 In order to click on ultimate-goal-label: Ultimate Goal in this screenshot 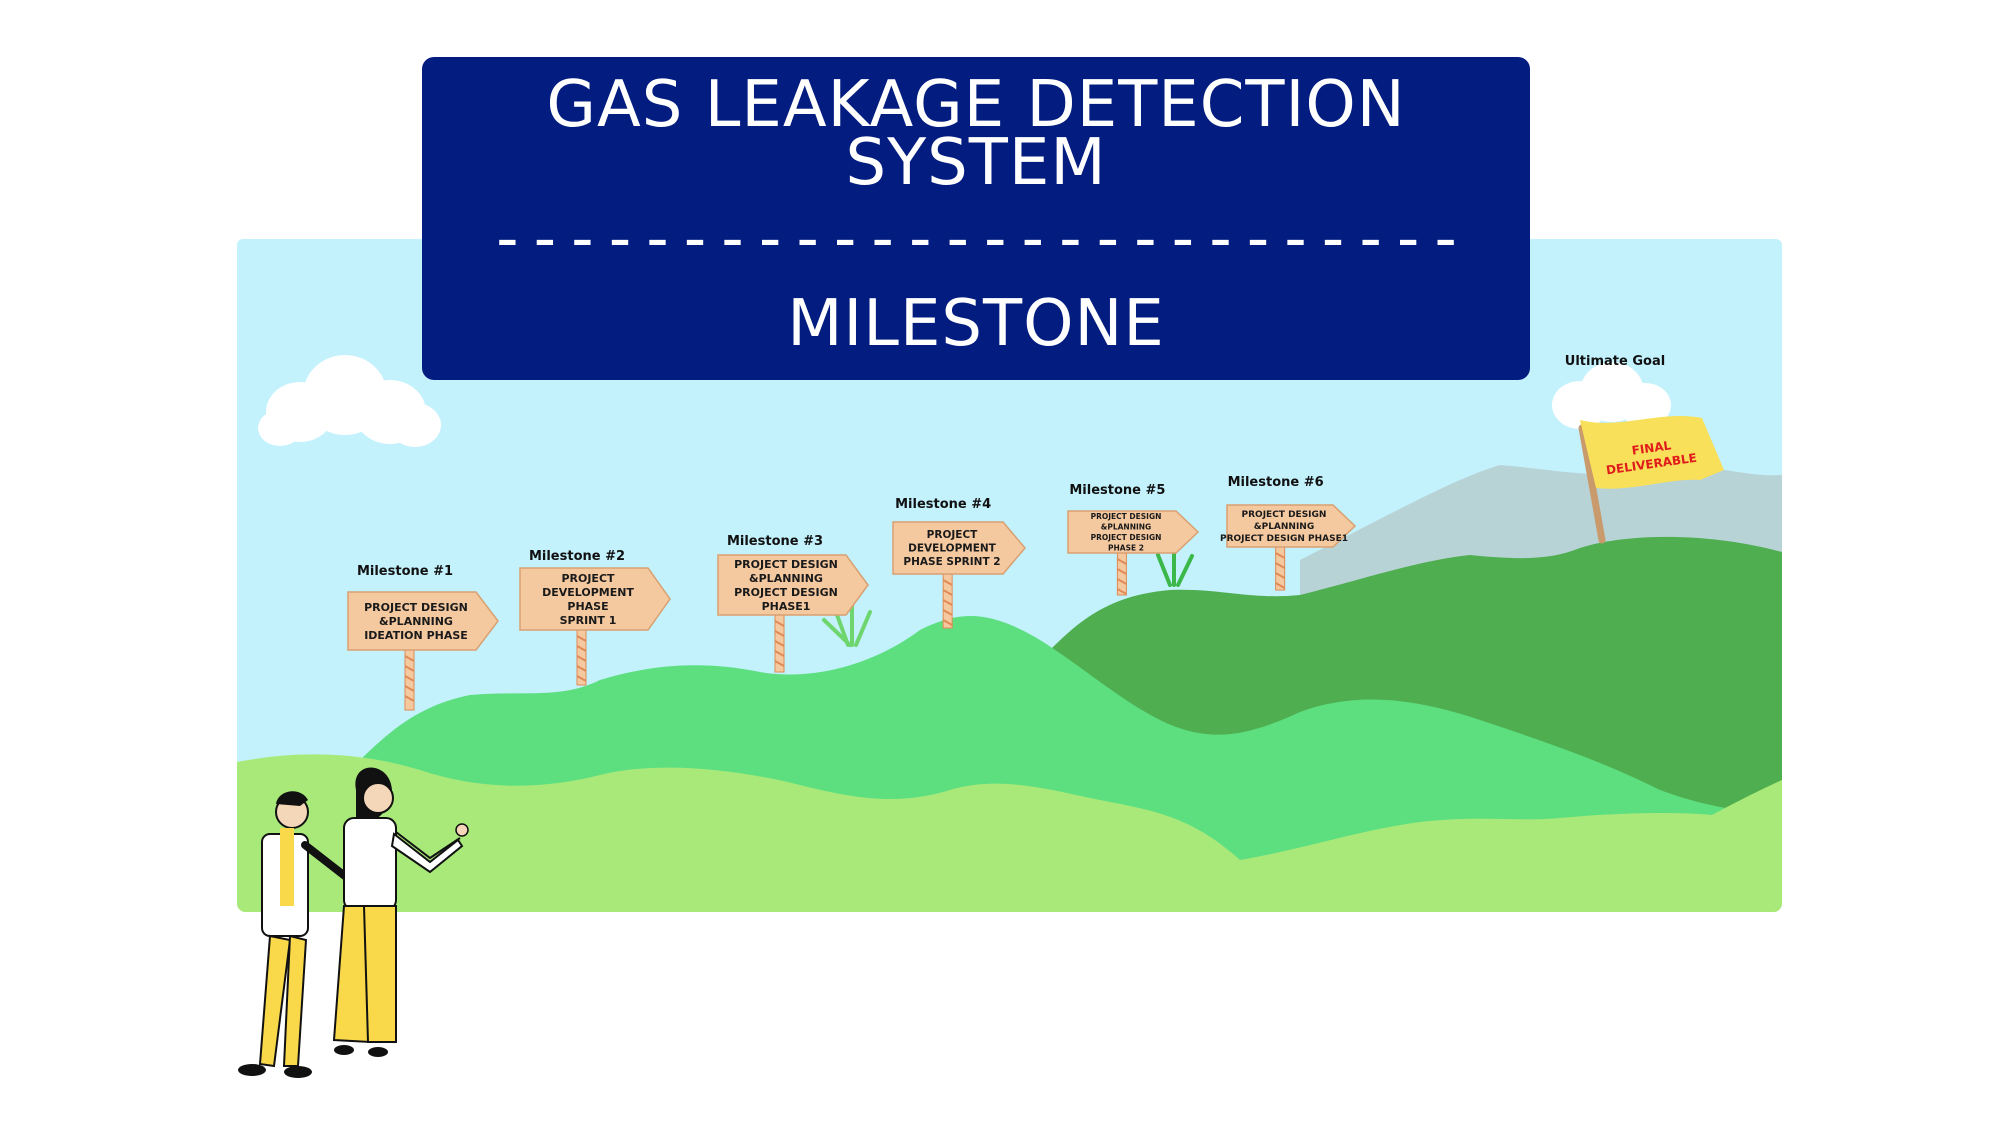, I will do `click(1615, 361)`.